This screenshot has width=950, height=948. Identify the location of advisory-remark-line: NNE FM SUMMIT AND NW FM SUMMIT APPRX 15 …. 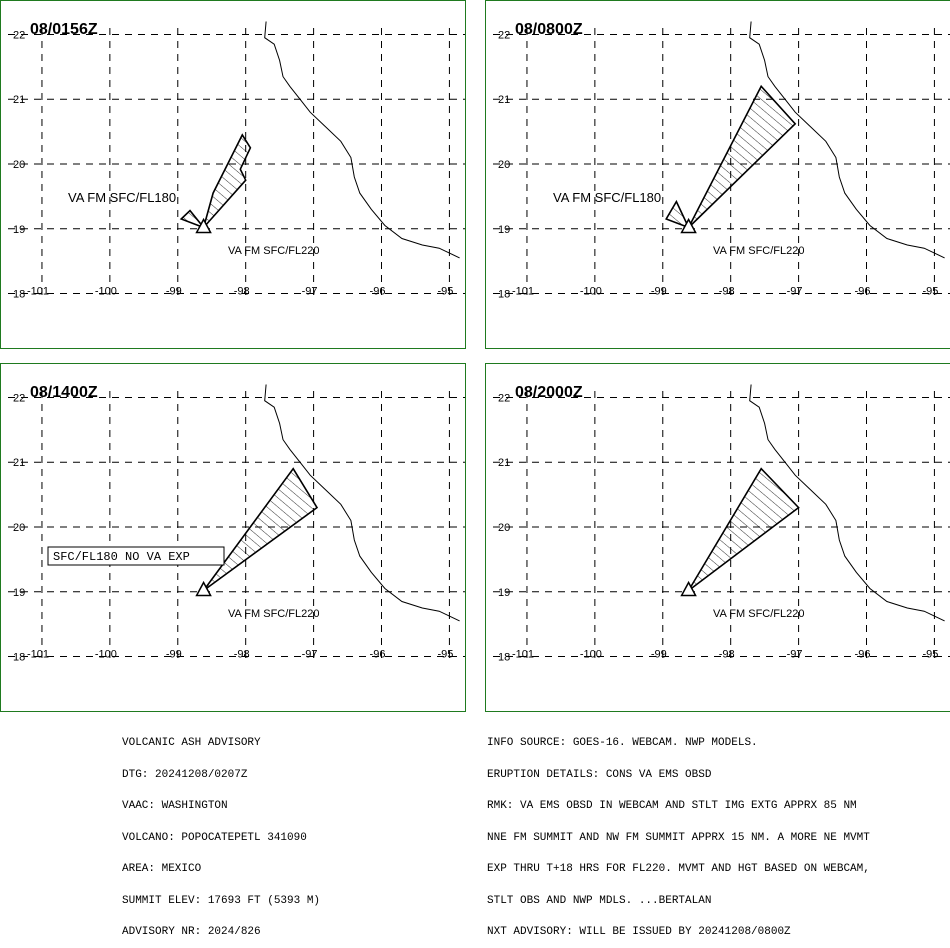
(678, 838).